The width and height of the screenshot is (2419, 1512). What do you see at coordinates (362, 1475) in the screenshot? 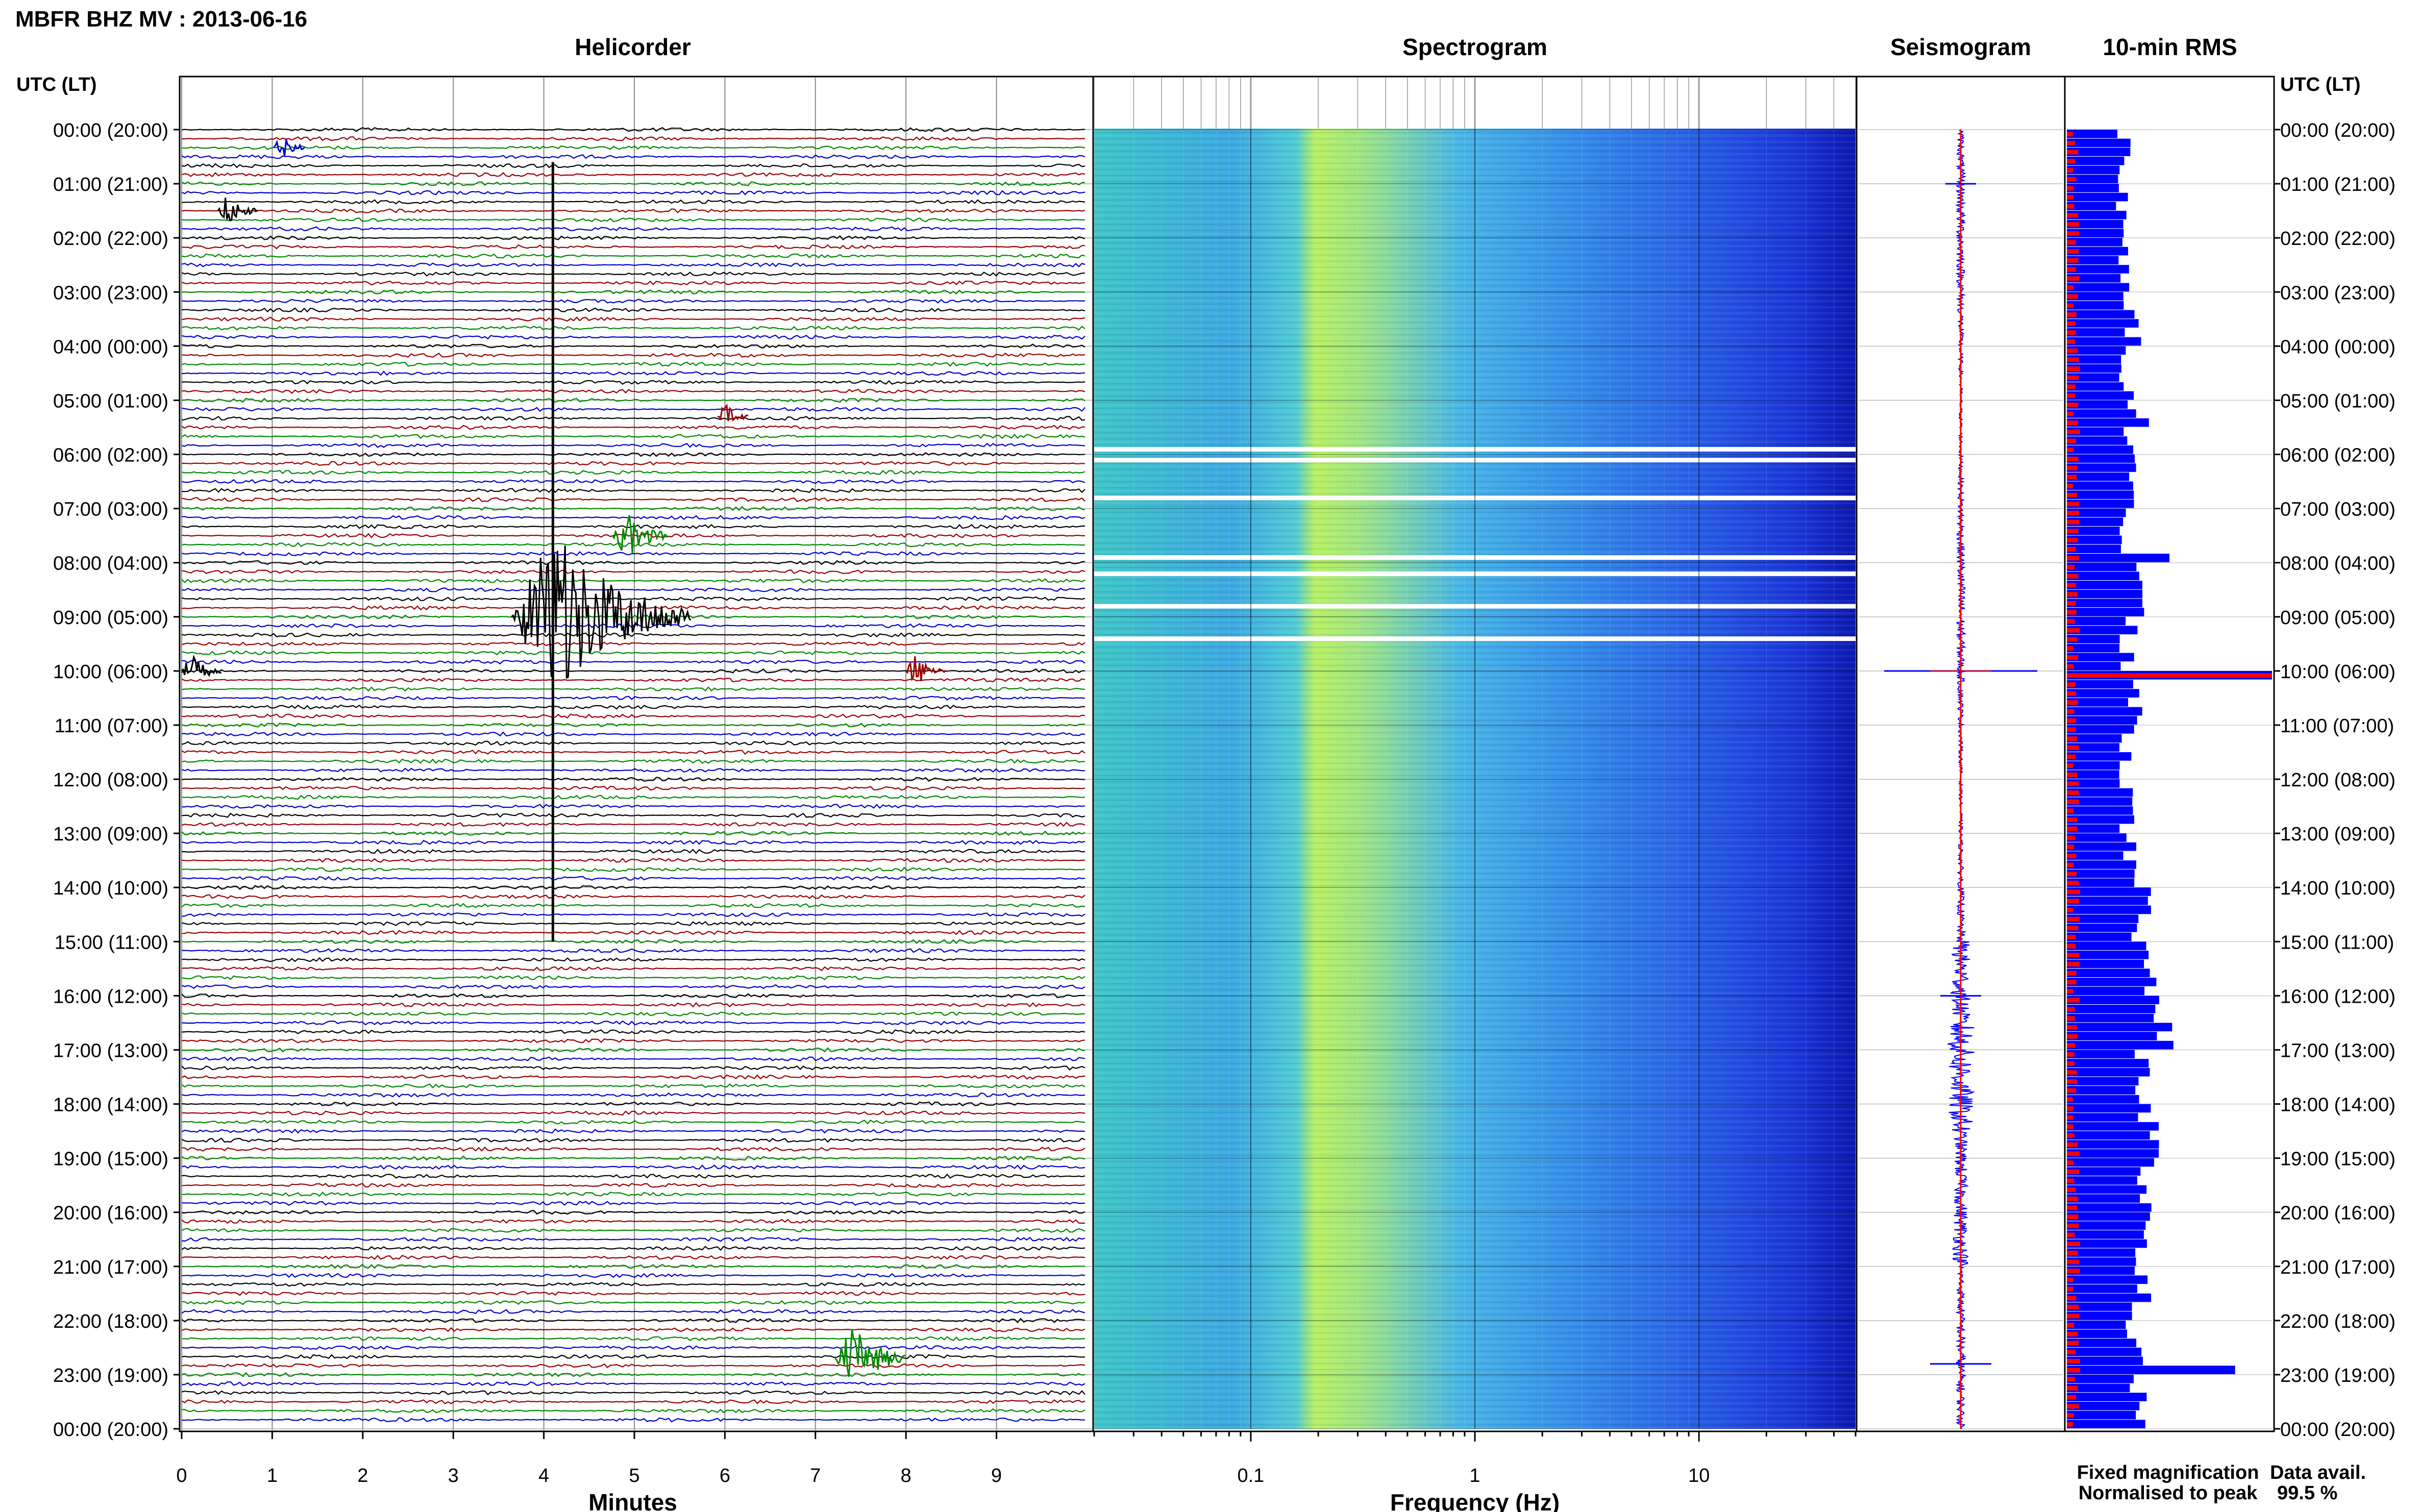
I see `helicorder-x-tick-label: 2` at bounding box center [362, 1475].